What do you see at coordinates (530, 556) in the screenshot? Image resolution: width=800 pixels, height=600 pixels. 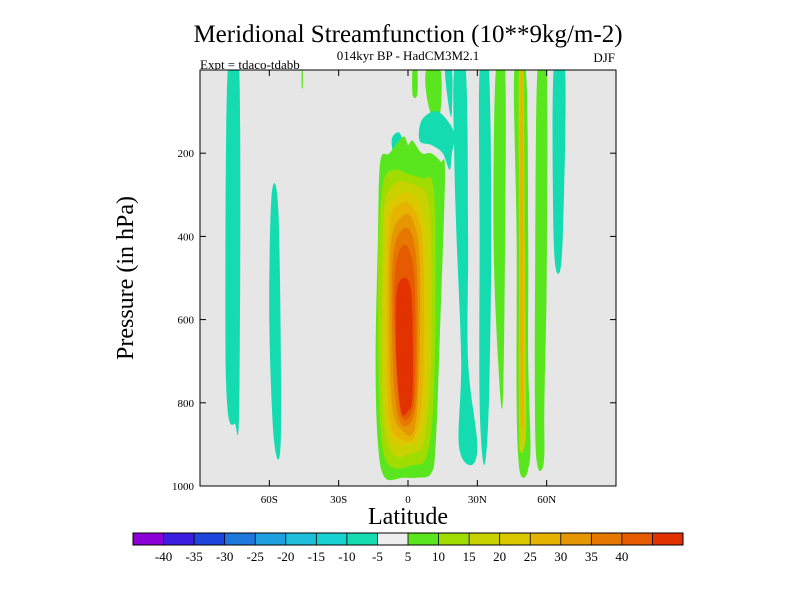 I see `colorbar-label: 25` at bounding box center [530, 556].